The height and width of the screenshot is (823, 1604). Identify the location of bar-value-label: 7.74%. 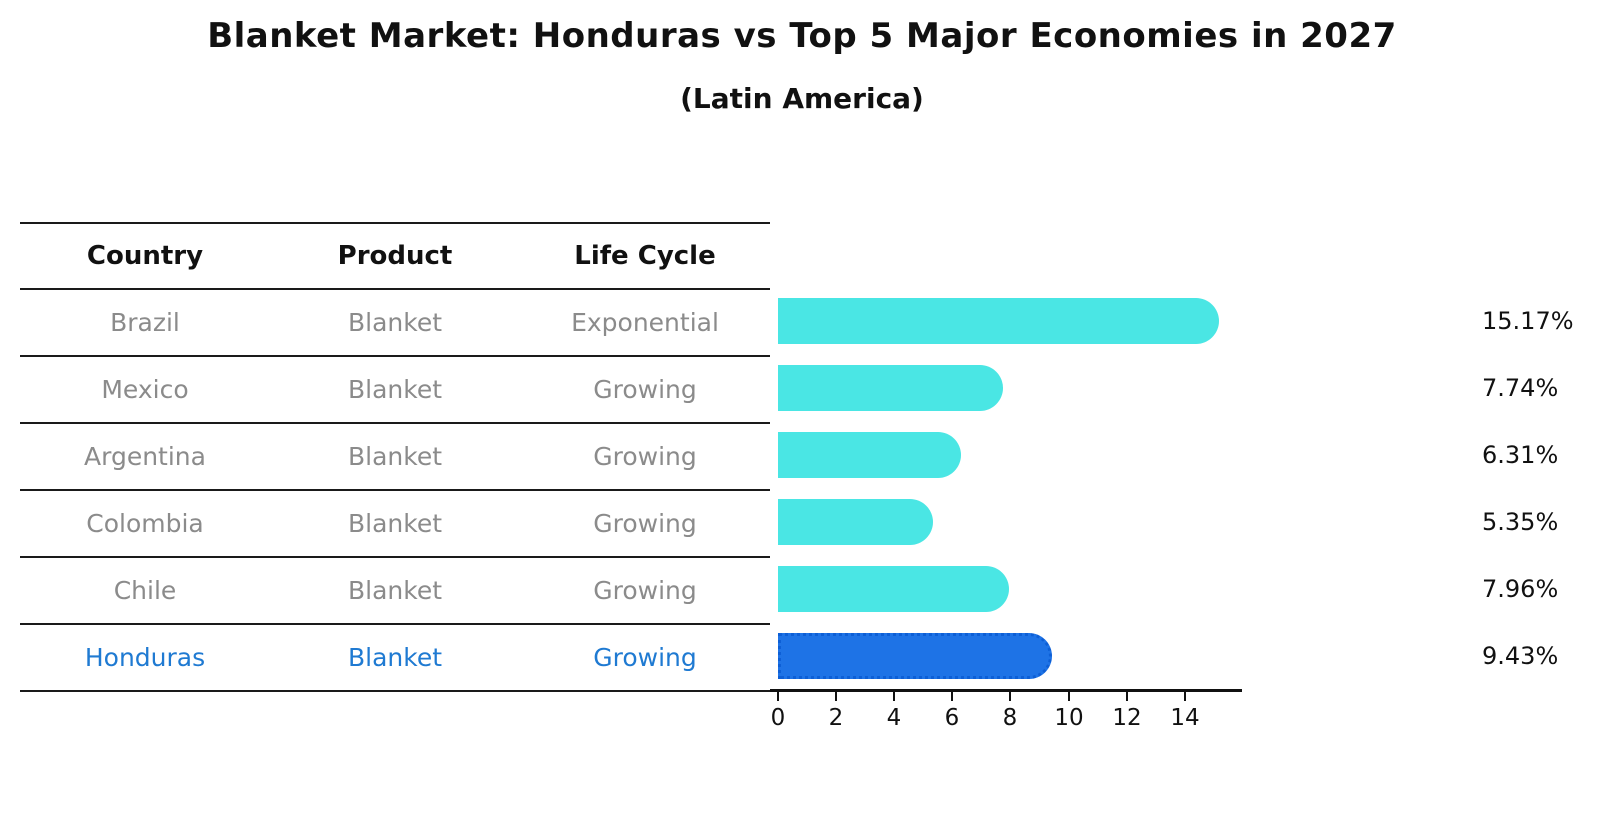
(1520, 388).